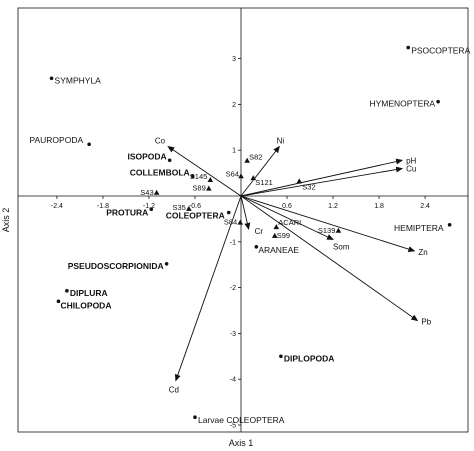  What do you see at coordinates (160, 141) in the screenshot?
I see `env-vector-label-co: Co` at bounding box center [160, 141].